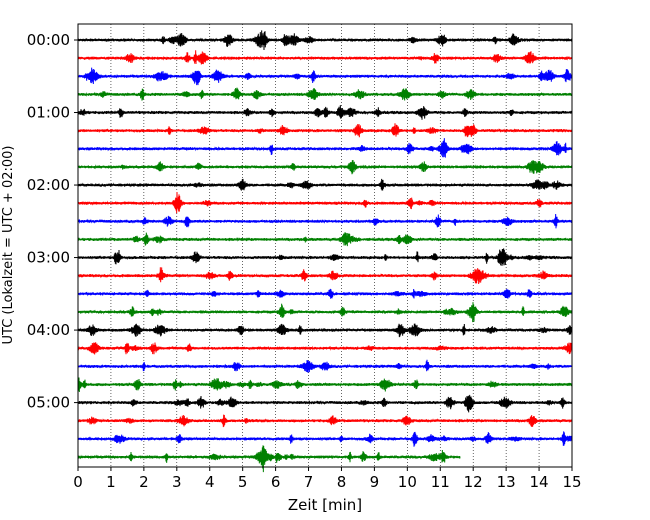 The image size is (650, 520). Describe the element at coordinates (571, 482) in the screenshot. I see `x-tick-label: 15` at that location.